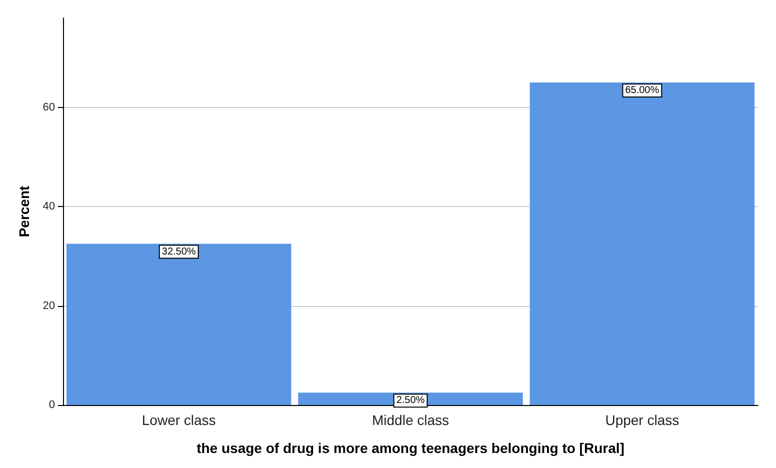 The image size is (776, 468). Describe the element at coordinates (410, 448) in the screenshot. I see `x-axis-title: the usage of drug is more among teenagers belonging to [Rural]` at that location.